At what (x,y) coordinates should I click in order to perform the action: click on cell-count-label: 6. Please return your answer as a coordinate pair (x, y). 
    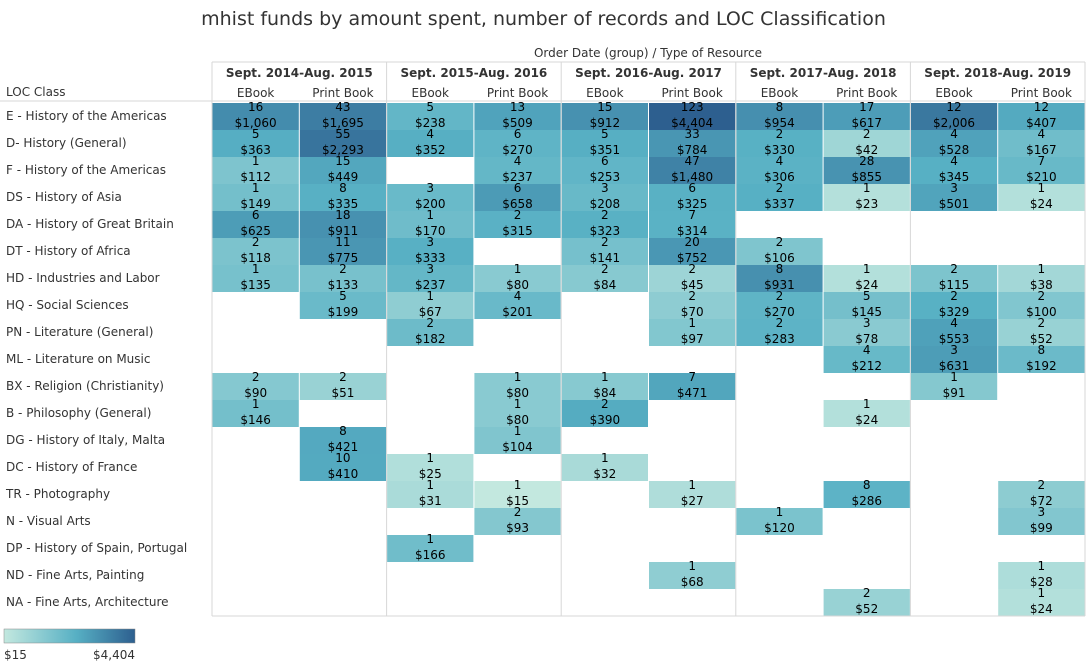
    Looking at the image, I should click on (692, 188).